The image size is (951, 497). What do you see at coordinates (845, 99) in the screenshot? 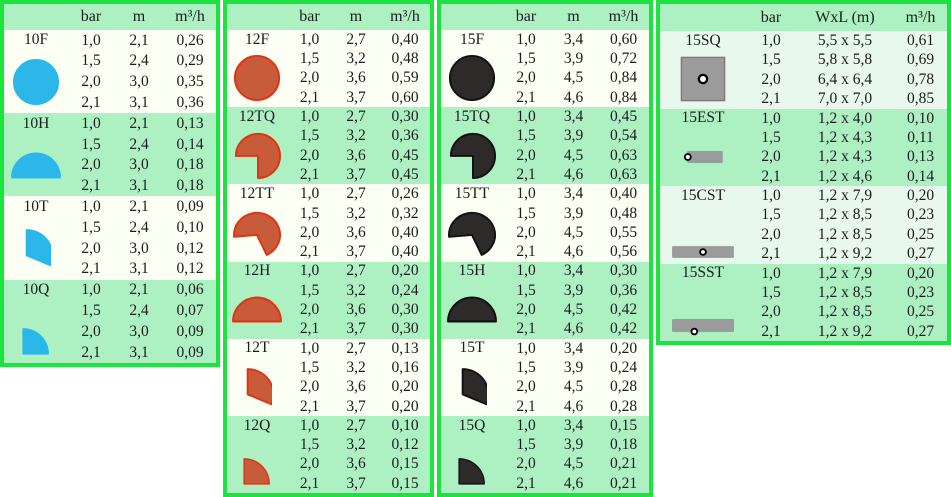
I see `cell-radius: 7,0 x 7,0` at bounding box center [845, 99].